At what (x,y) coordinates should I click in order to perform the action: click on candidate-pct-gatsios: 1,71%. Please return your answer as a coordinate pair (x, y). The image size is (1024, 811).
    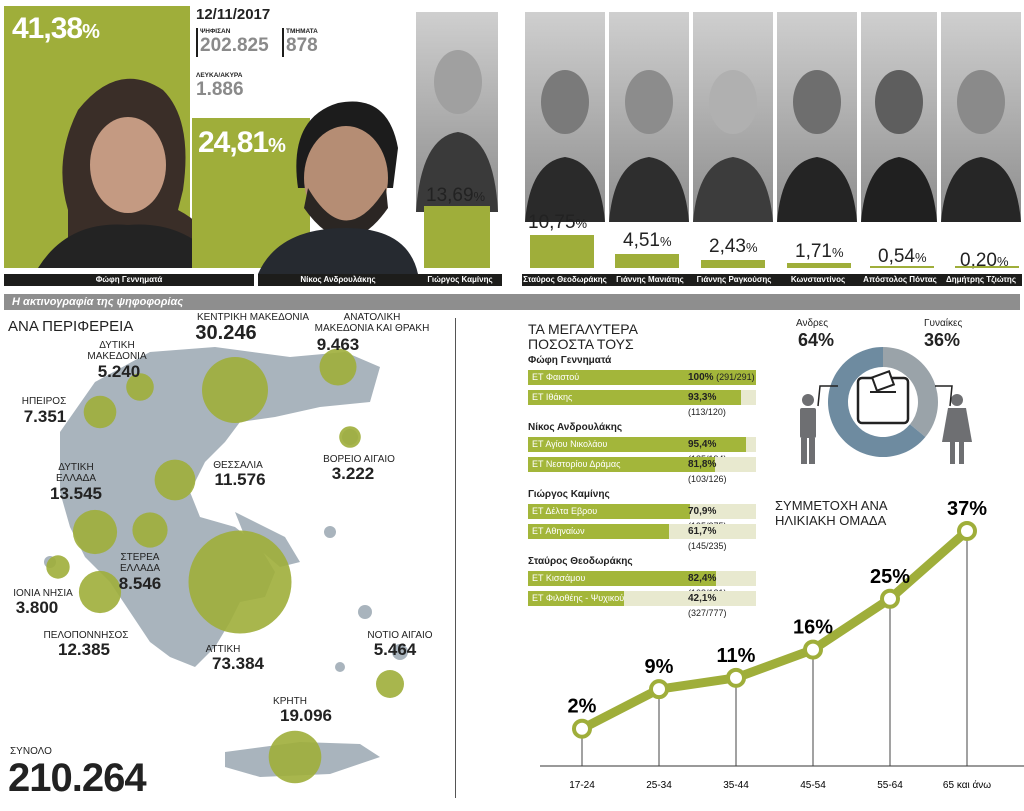
    Looking at the image, I should click on (819, 251).